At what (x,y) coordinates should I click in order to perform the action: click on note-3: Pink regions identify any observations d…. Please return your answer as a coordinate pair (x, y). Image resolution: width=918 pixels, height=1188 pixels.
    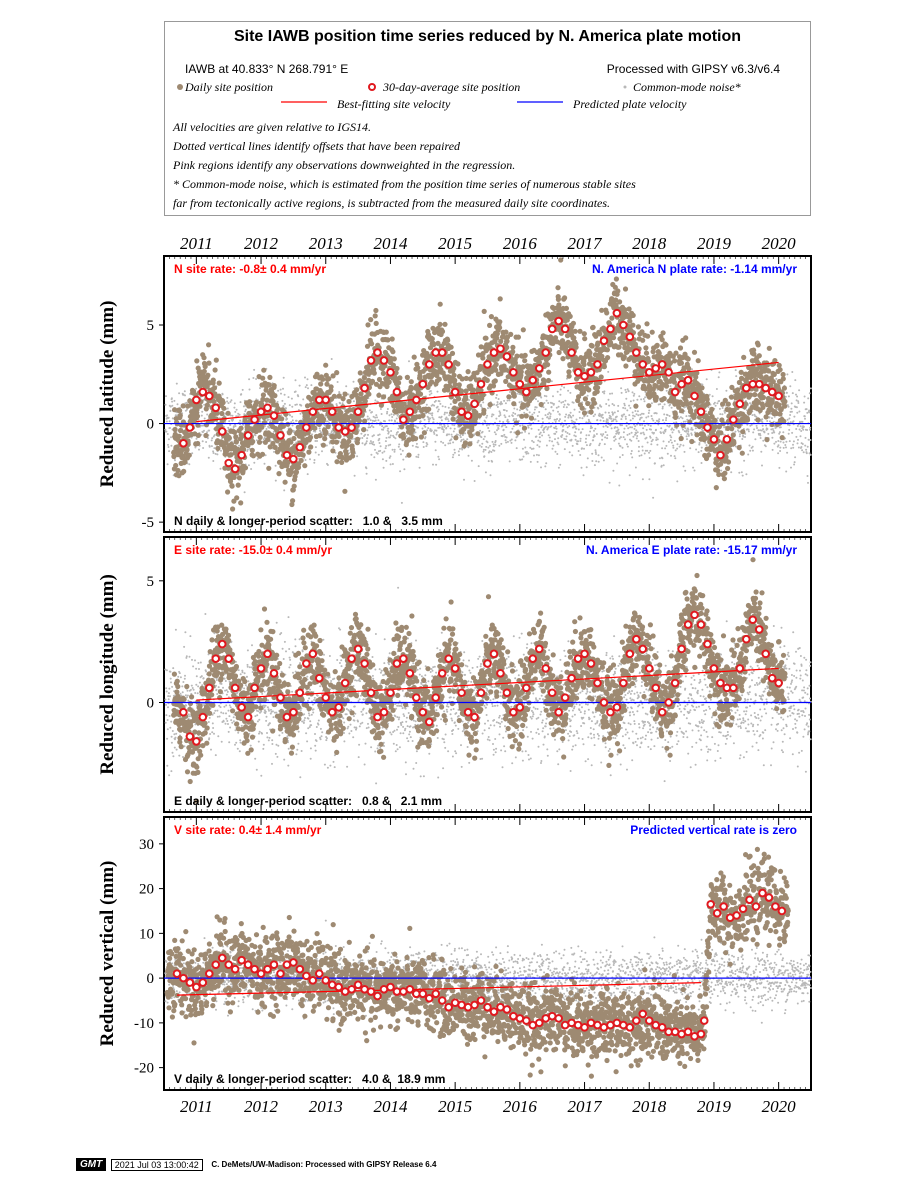
    Looking at the image, I should click on (344, 165).